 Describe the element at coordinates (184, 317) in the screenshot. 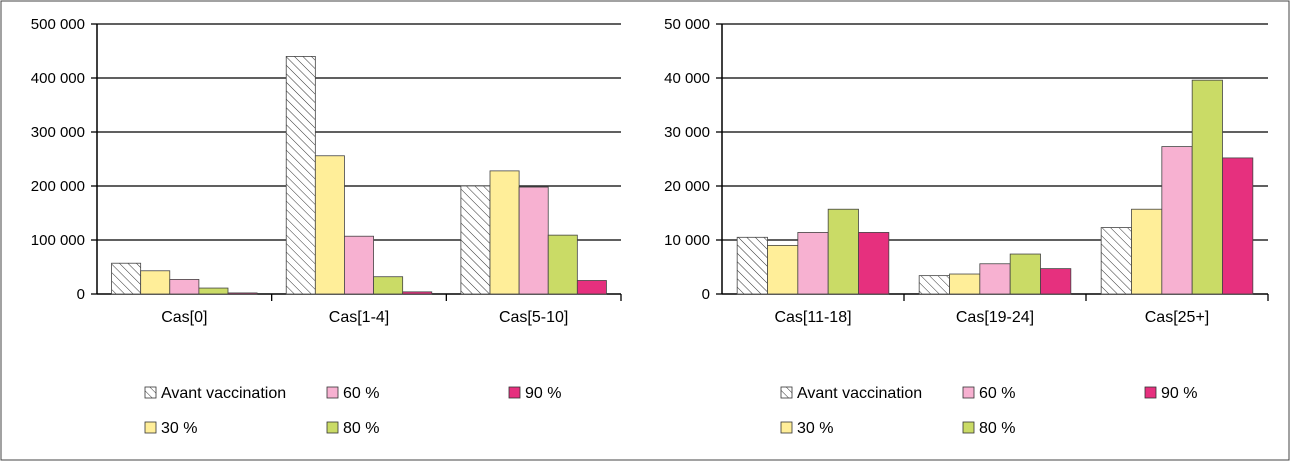

I see `x-category-label: Cas[0]` at that location.